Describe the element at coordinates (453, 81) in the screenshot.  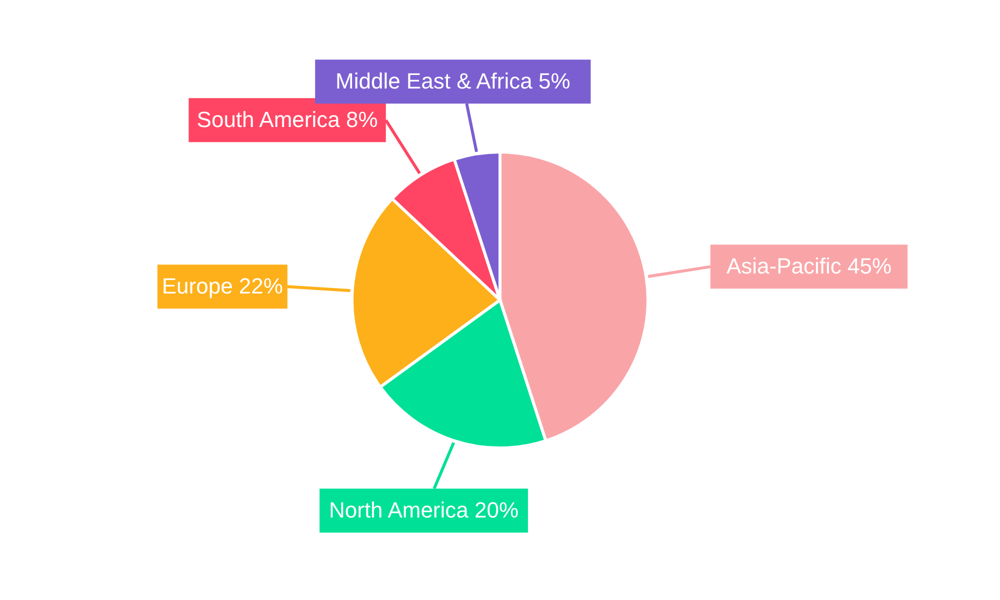
I see `slice-label: Middle East & Africa 5%` at that location.